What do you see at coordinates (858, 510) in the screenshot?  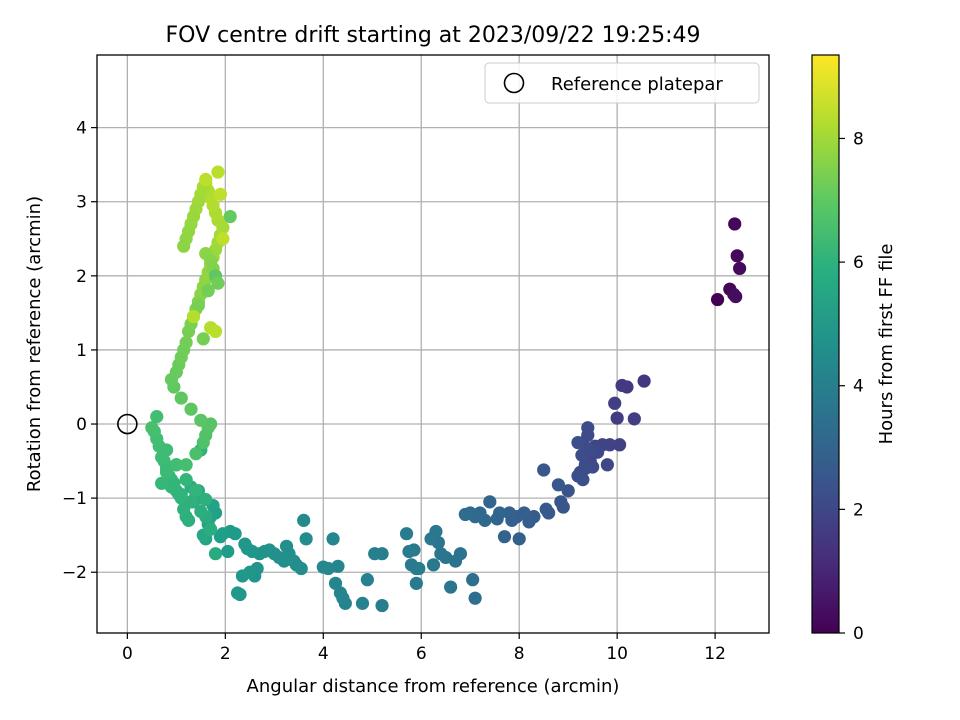 I see `colorbar-tick-label: 2` at bounding box center [858, 510].